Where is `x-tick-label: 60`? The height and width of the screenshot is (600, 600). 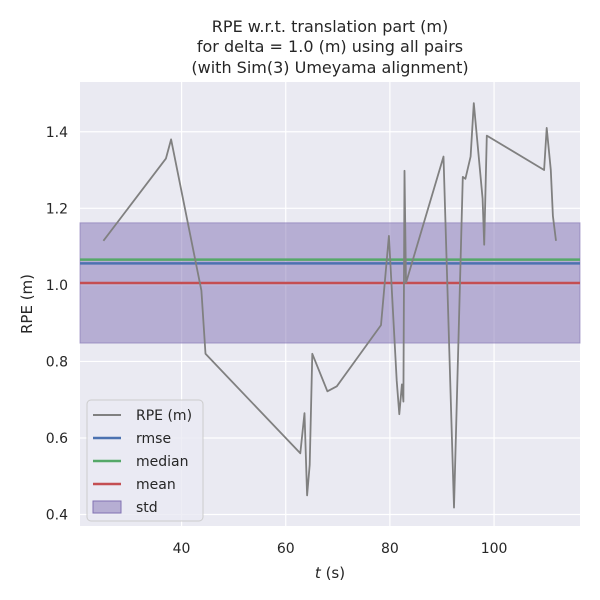
x-tick-label: 60 is located at coordinates (286, 549).